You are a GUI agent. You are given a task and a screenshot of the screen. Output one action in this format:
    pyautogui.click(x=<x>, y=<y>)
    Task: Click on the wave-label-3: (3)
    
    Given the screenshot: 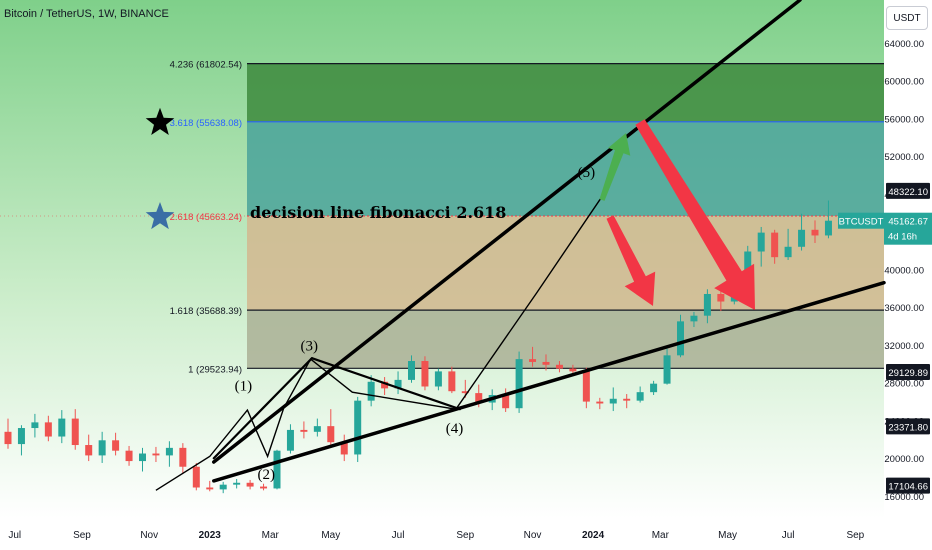 What is the action you would take?
    pyautogui.click(x=310, y=347)
    